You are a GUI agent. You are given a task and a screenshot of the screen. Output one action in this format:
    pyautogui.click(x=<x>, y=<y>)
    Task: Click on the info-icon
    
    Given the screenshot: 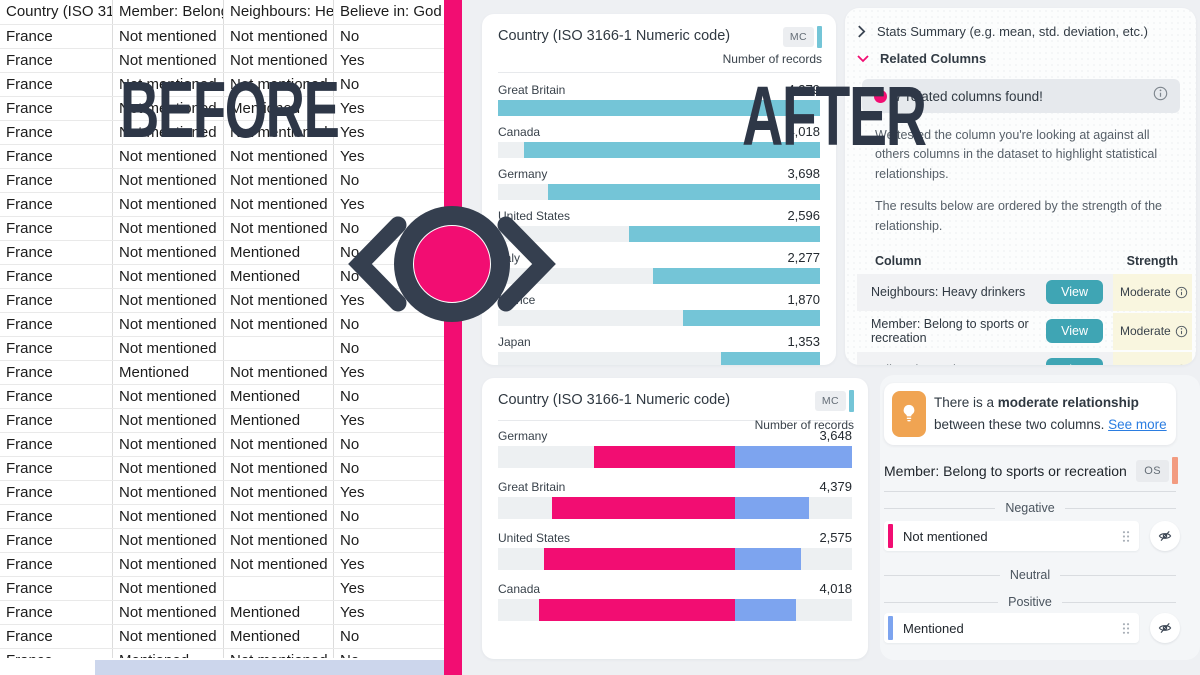 What is the action you would take?
    pyautogui.click(x=1181, y=292)
    